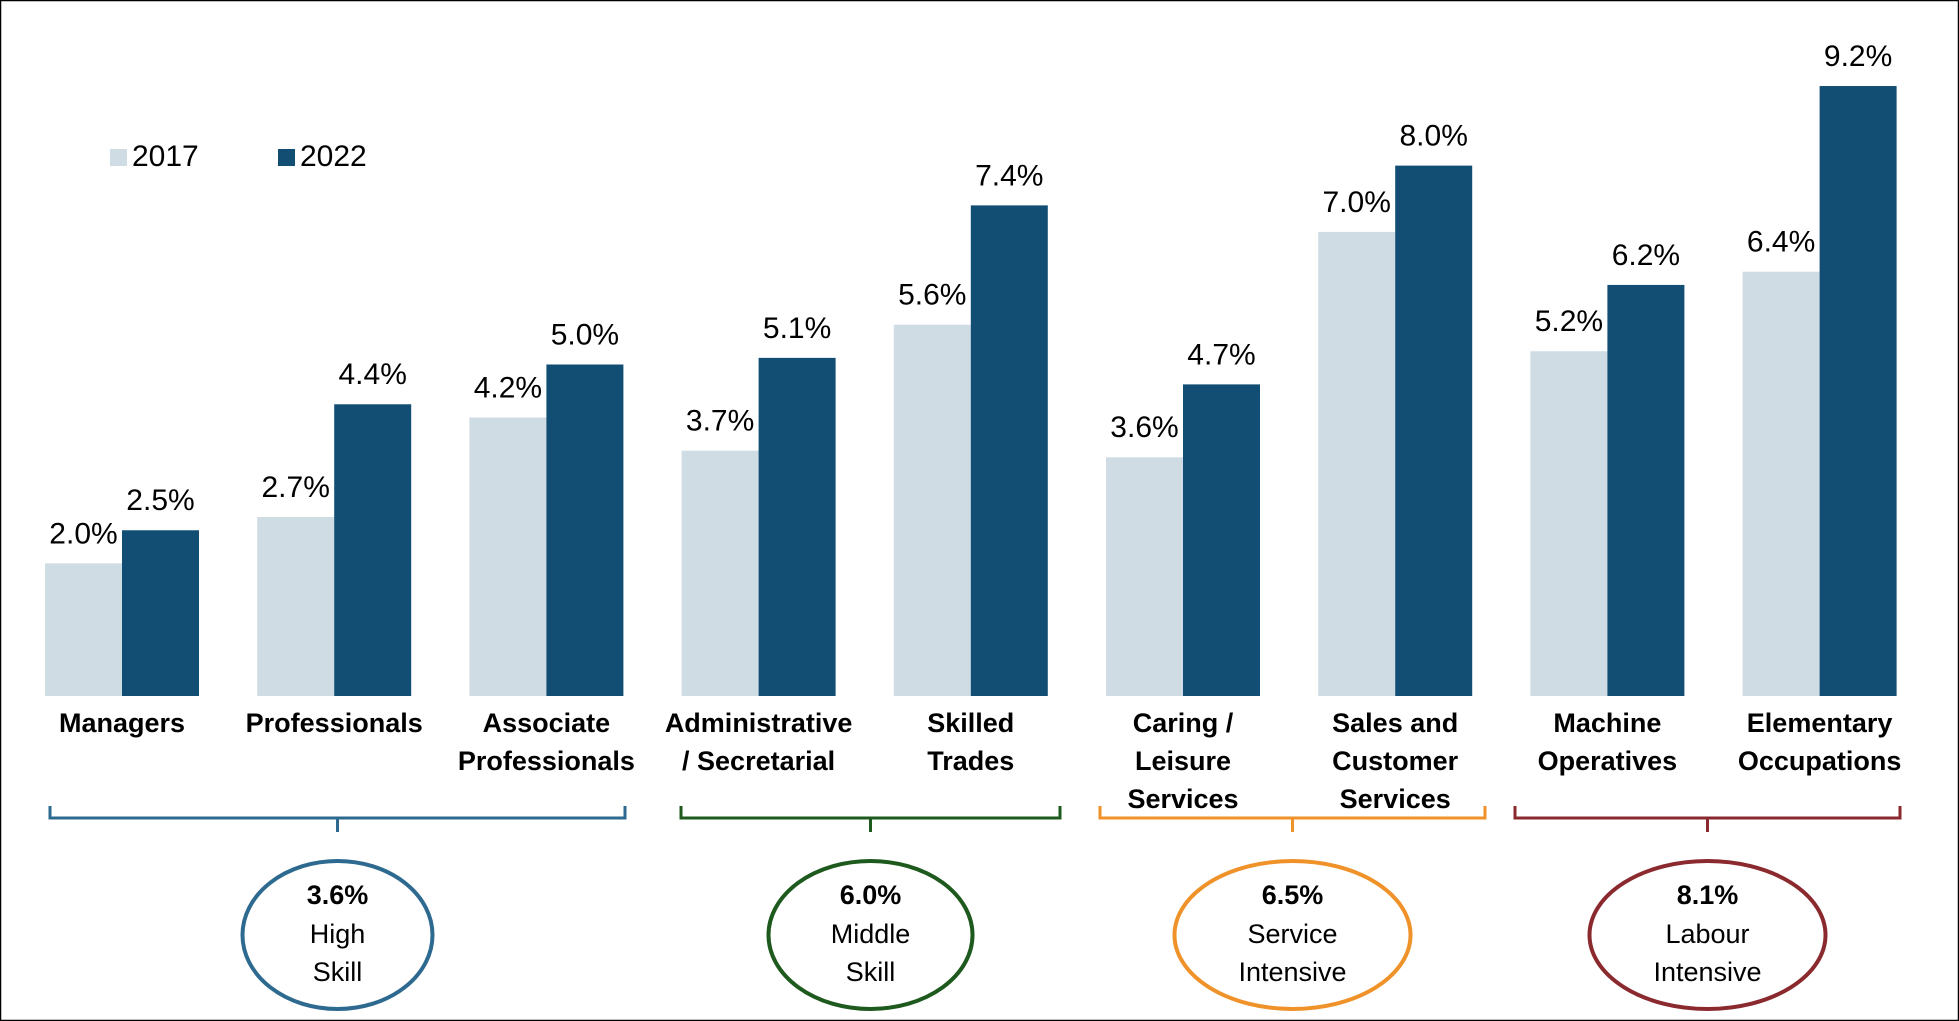  What do you see at coordinates (296, 487) in the screenshot?
I see `value-label: 2.7%` at bounding box center [296, 487].